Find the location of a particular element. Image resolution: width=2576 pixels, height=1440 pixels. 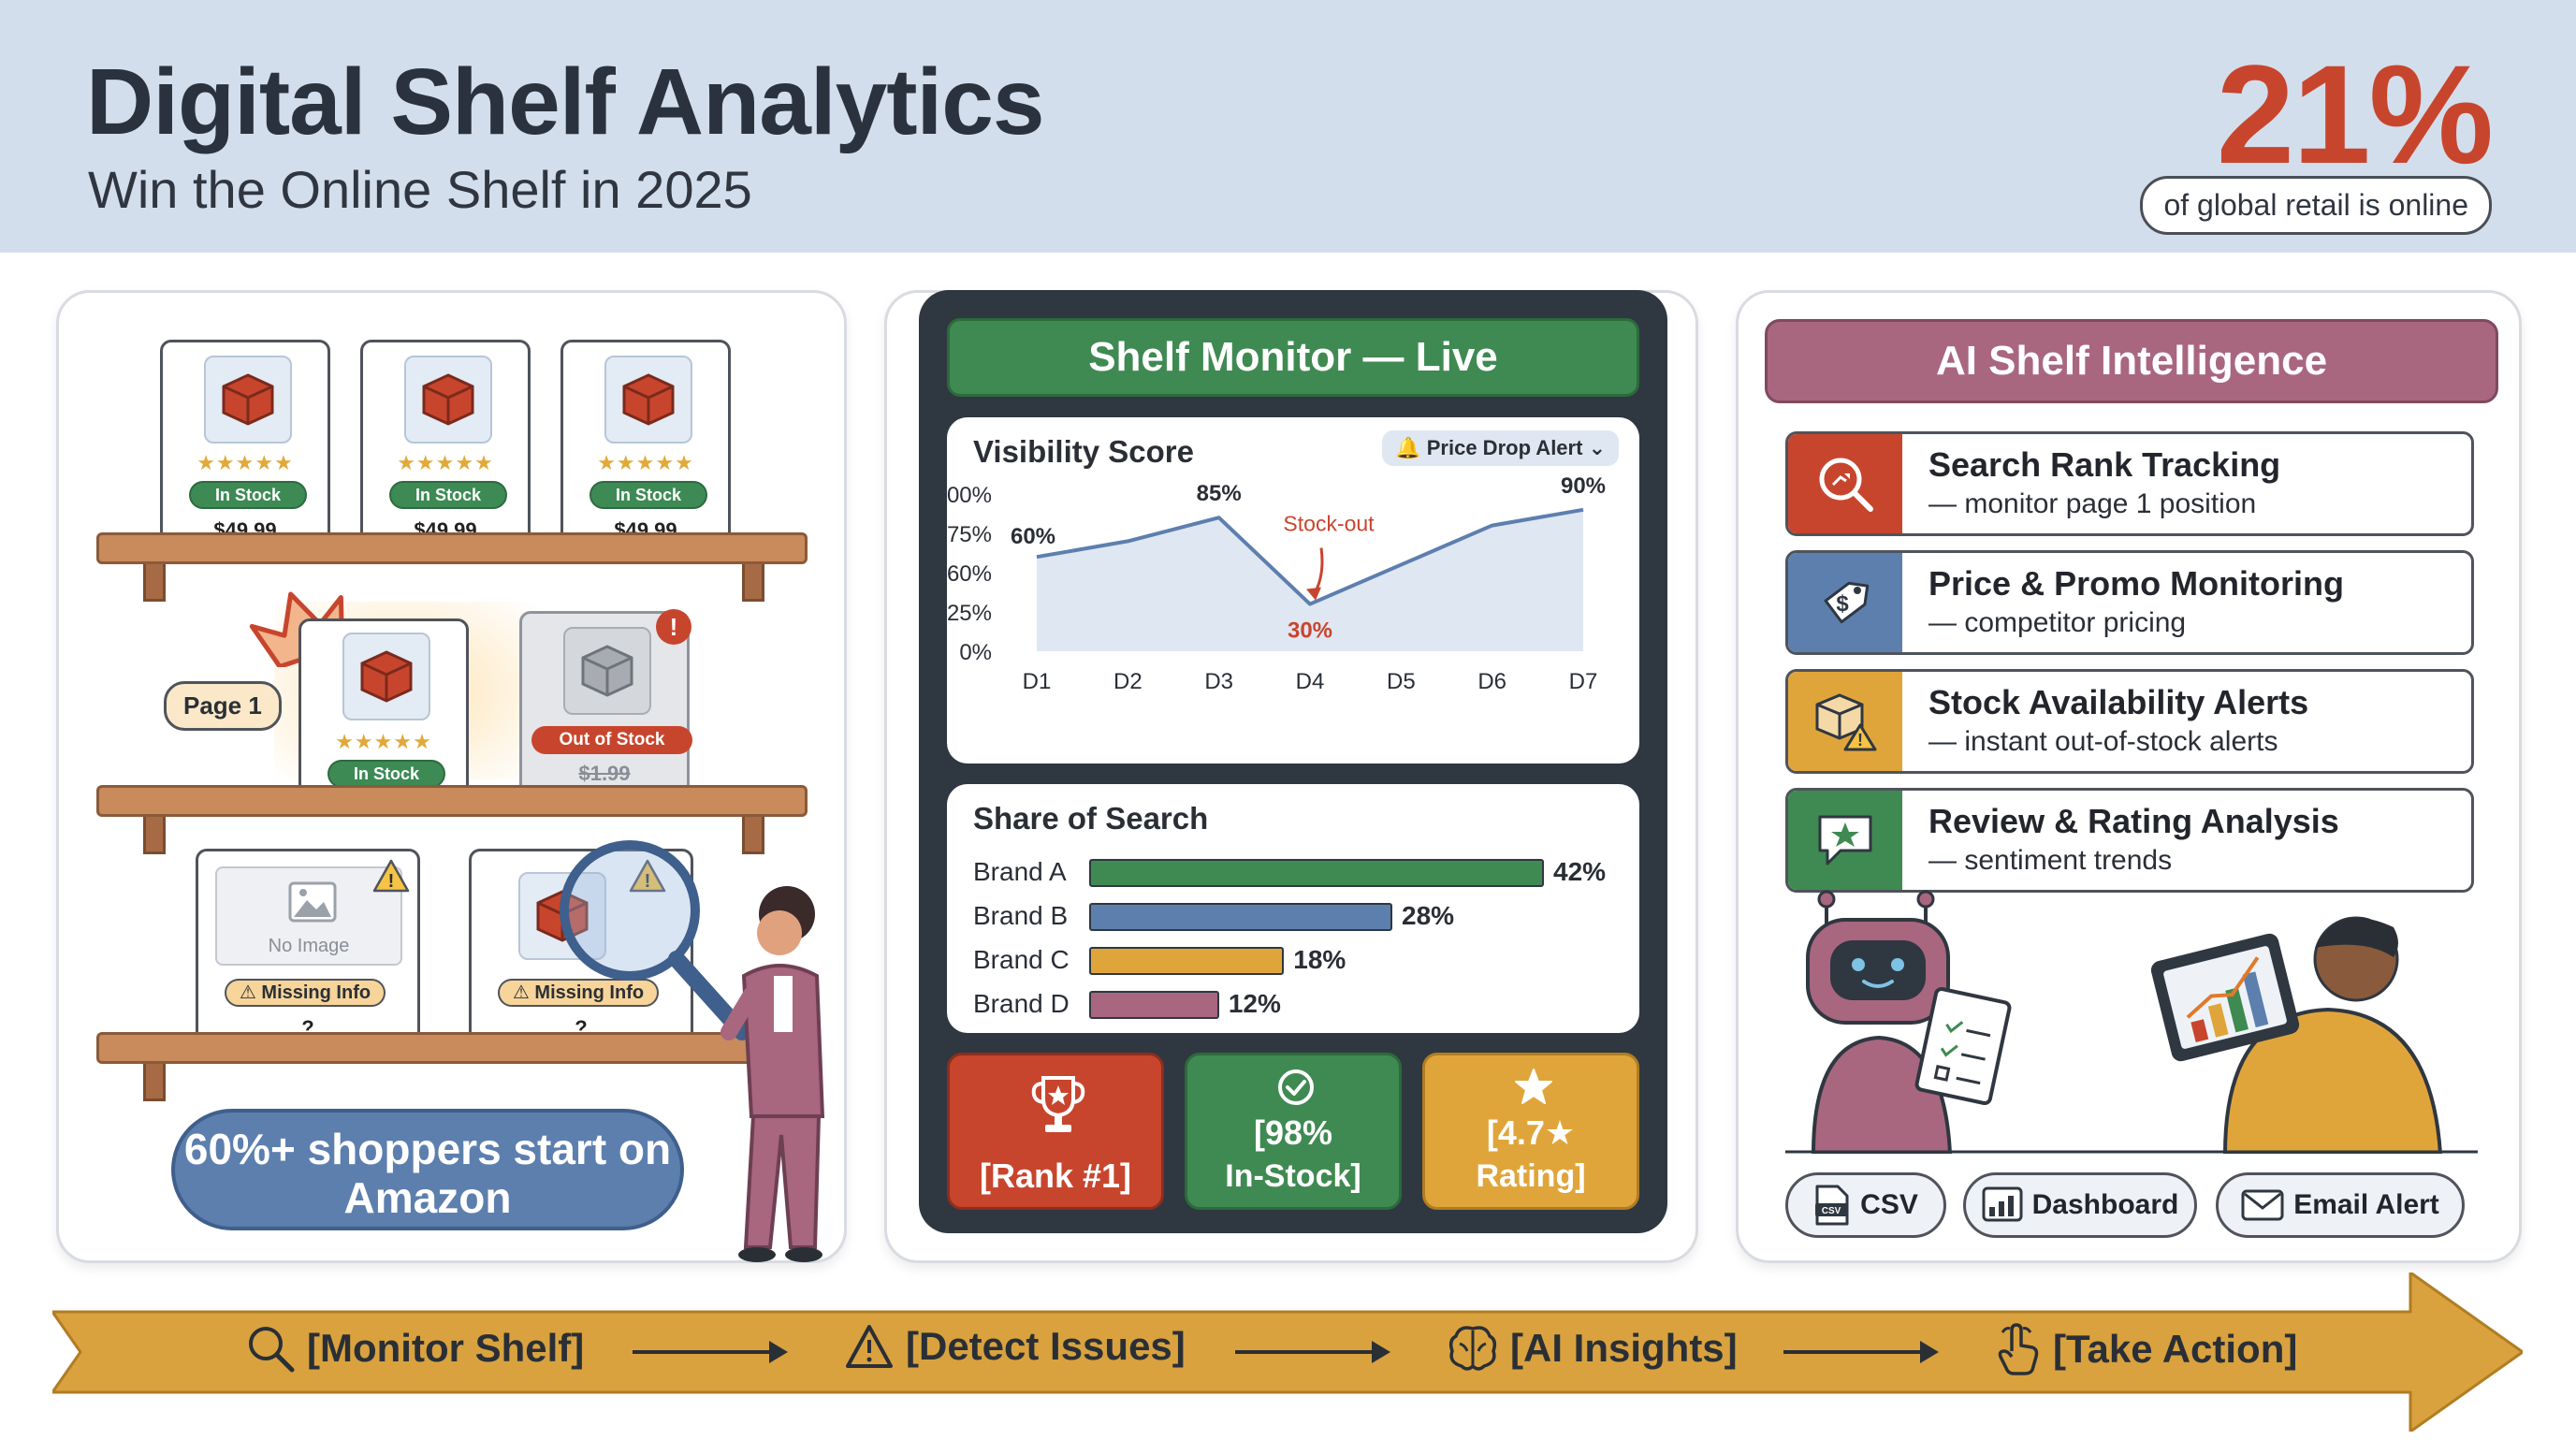

visibility-score-title: Visibility Score is located at coordinates (1083, 451).